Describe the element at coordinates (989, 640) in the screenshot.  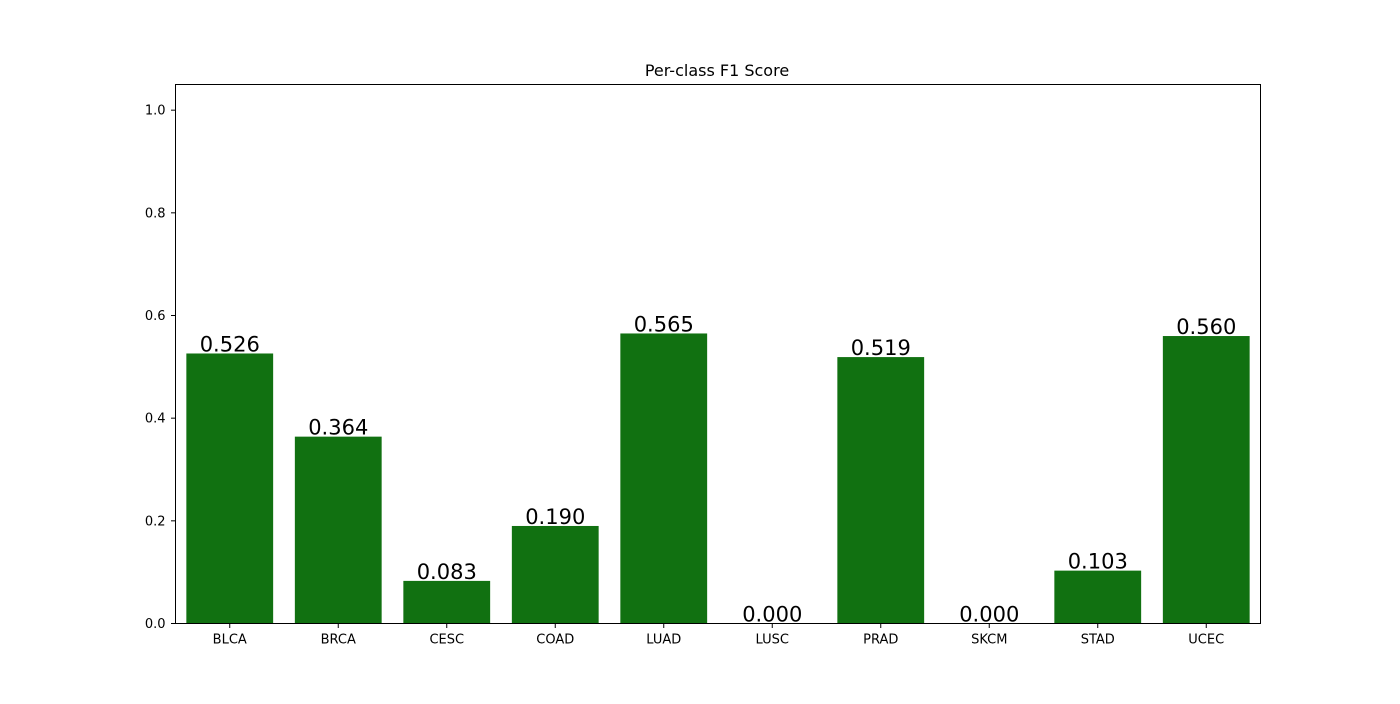
I see `x-tick-label: SKCM` at that location.